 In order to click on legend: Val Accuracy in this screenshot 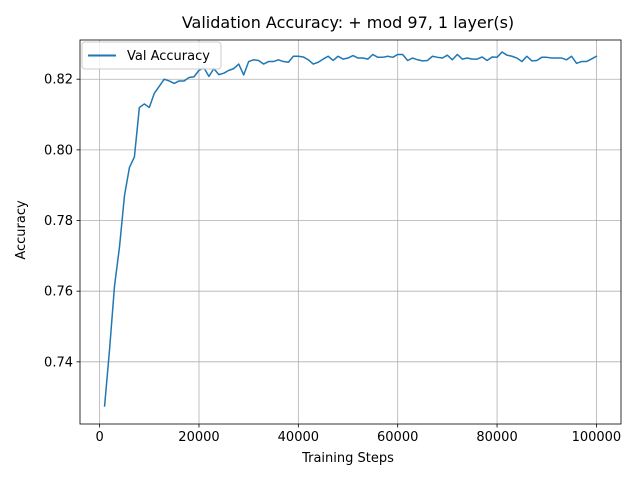, I will do `click(151, 55)`.